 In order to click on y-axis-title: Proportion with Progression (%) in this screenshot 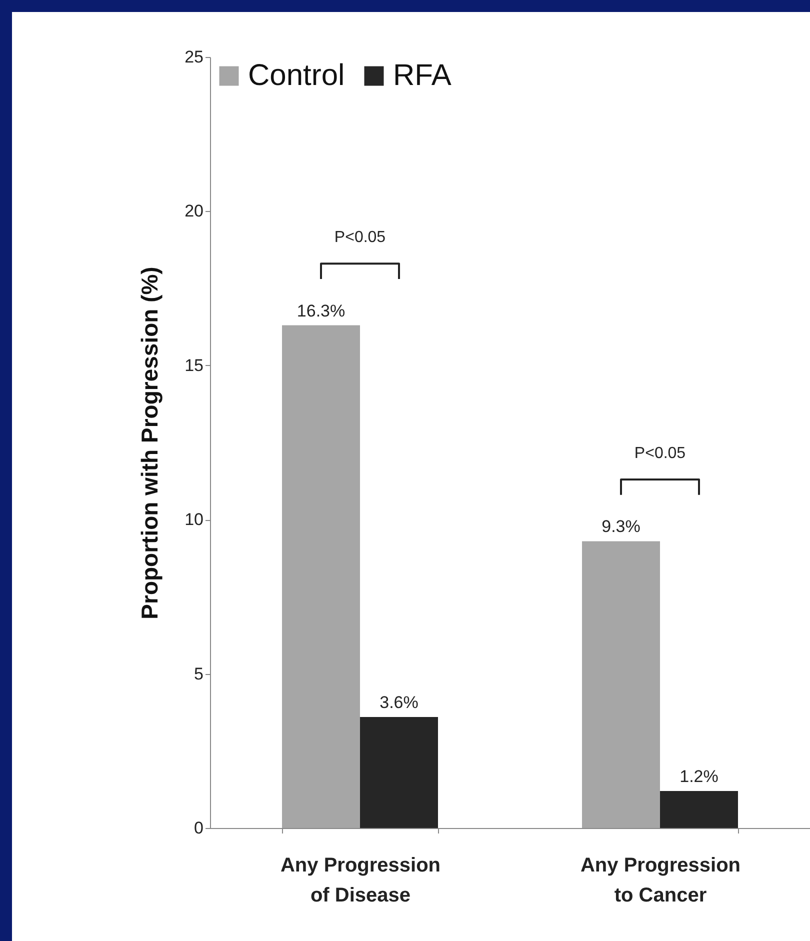, I will do `click(149, 443)`.